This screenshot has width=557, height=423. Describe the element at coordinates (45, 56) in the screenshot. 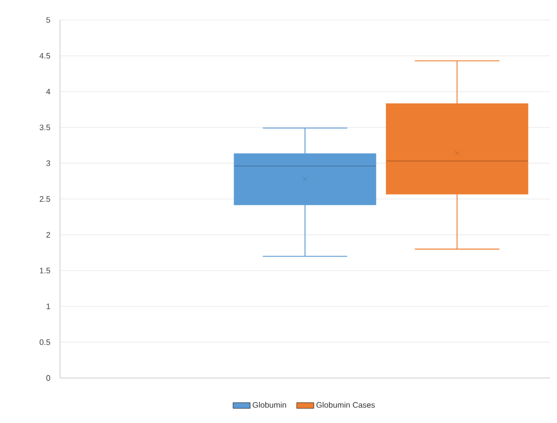

I see `y-tick-label: 4.5` at that location.